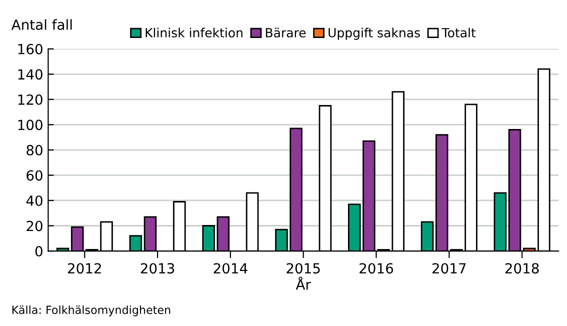 This screenshot has width=567, height=326. Describe the element at coordinates (449, 268) in the screenshot. I see `x-tick-label: 2017` at that location.